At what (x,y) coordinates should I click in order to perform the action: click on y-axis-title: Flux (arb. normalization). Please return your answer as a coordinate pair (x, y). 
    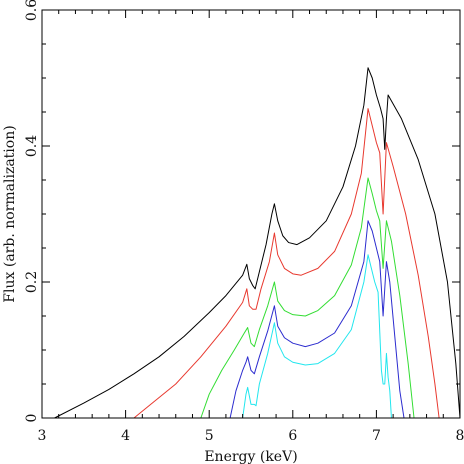
    Looking at the image, I should click on (10, 213).